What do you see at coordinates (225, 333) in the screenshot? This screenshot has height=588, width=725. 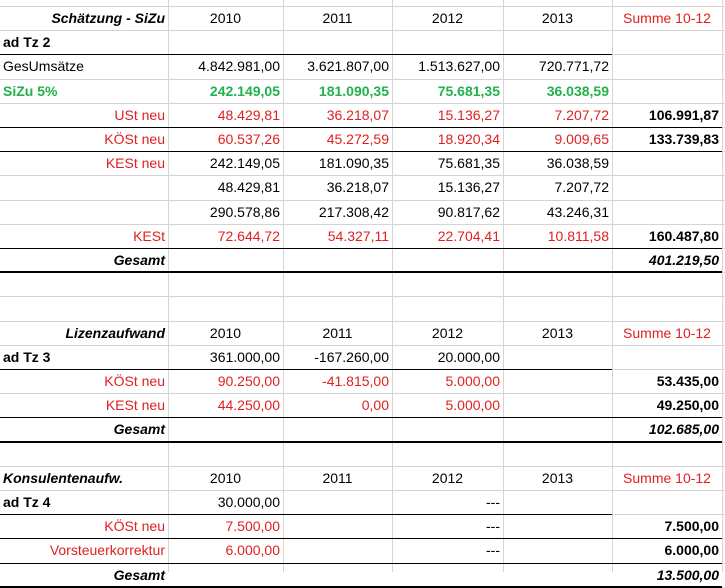 I see `cell-r13-c1: 2010` at bounding box center [225, 333].